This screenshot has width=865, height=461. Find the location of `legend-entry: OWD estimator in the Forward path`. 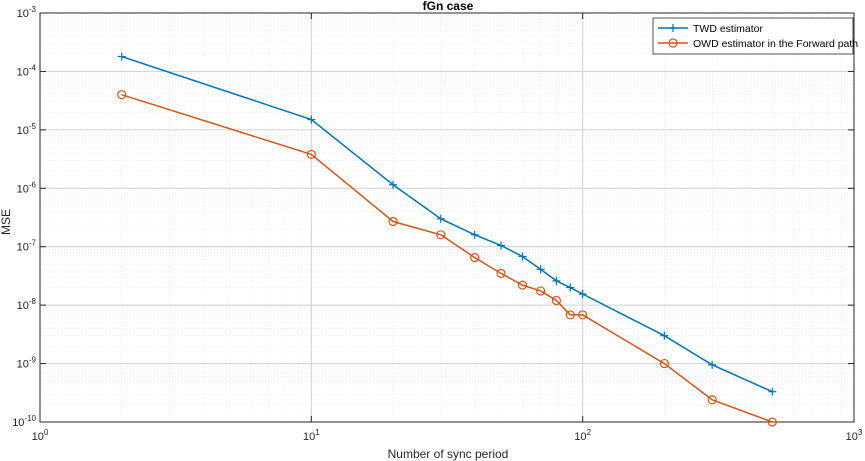

legend-entry: OWD estimator in the Forward path is located at coordinates (758, 44).